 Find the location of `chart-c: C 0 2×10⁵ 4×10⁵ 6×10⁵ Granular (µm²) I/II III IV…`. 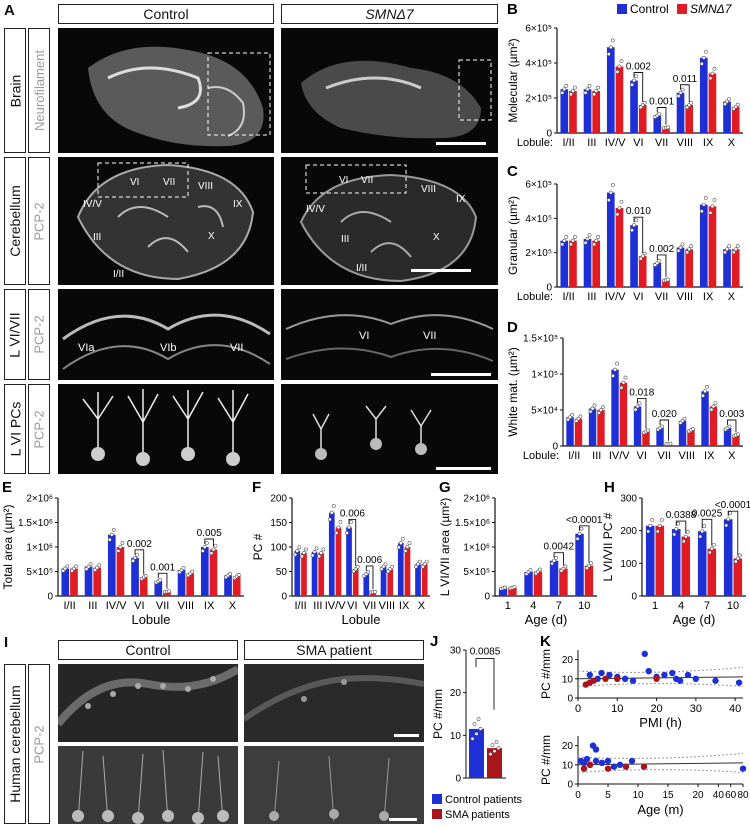

chart-c: C 0 2×10⁵ 4×10⁵ 6×10⁵ Granular (µm²) I/II III IV… is located at coordinates (624, 233).